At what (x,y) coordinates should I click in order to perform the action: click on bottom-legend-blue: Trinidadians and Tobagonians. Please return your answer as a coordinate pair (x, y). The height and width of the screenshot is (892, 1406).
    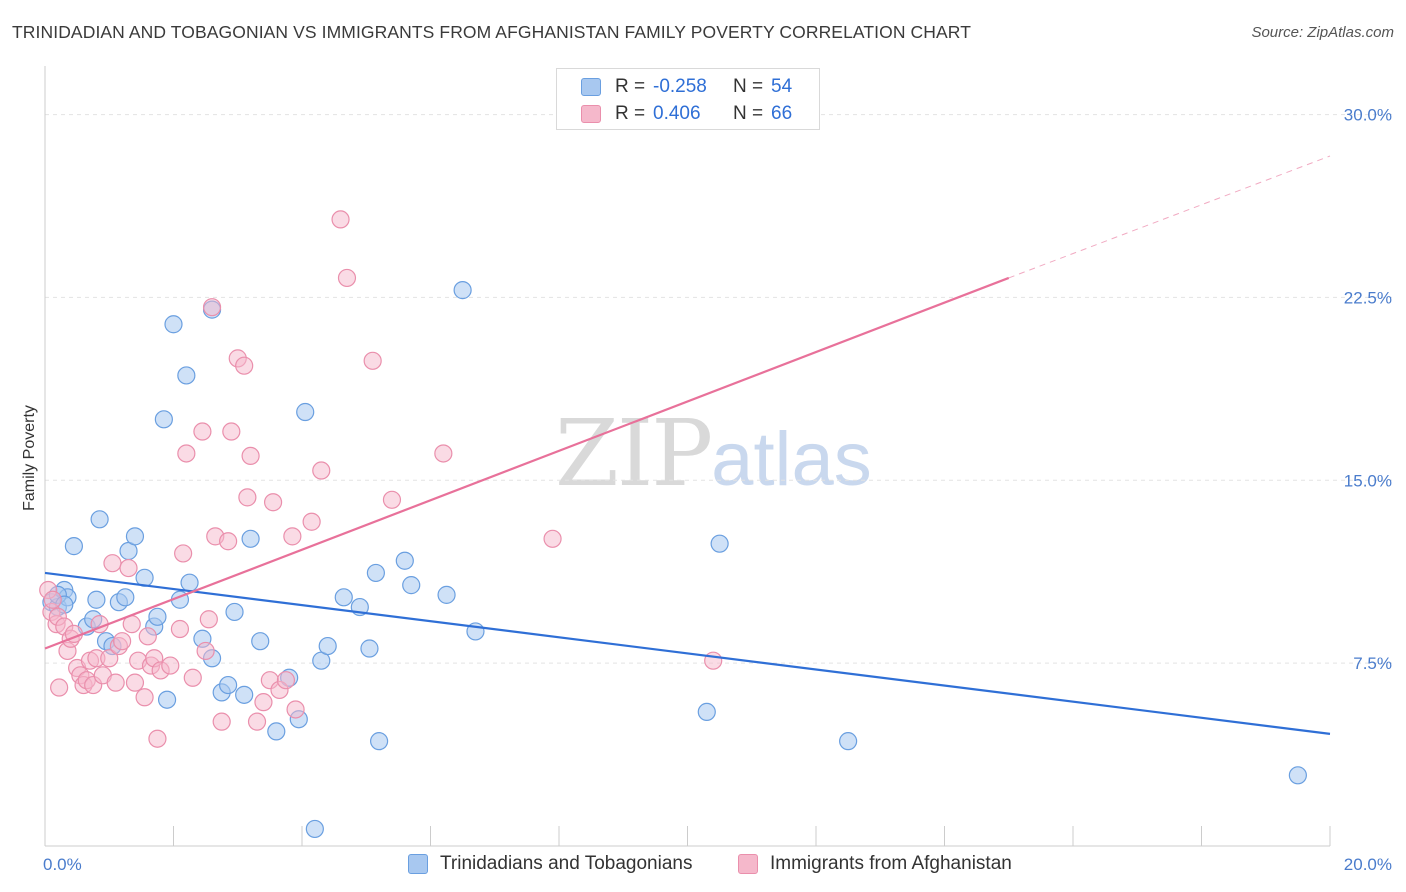
    Looking at the image, I should click on (550, 864).